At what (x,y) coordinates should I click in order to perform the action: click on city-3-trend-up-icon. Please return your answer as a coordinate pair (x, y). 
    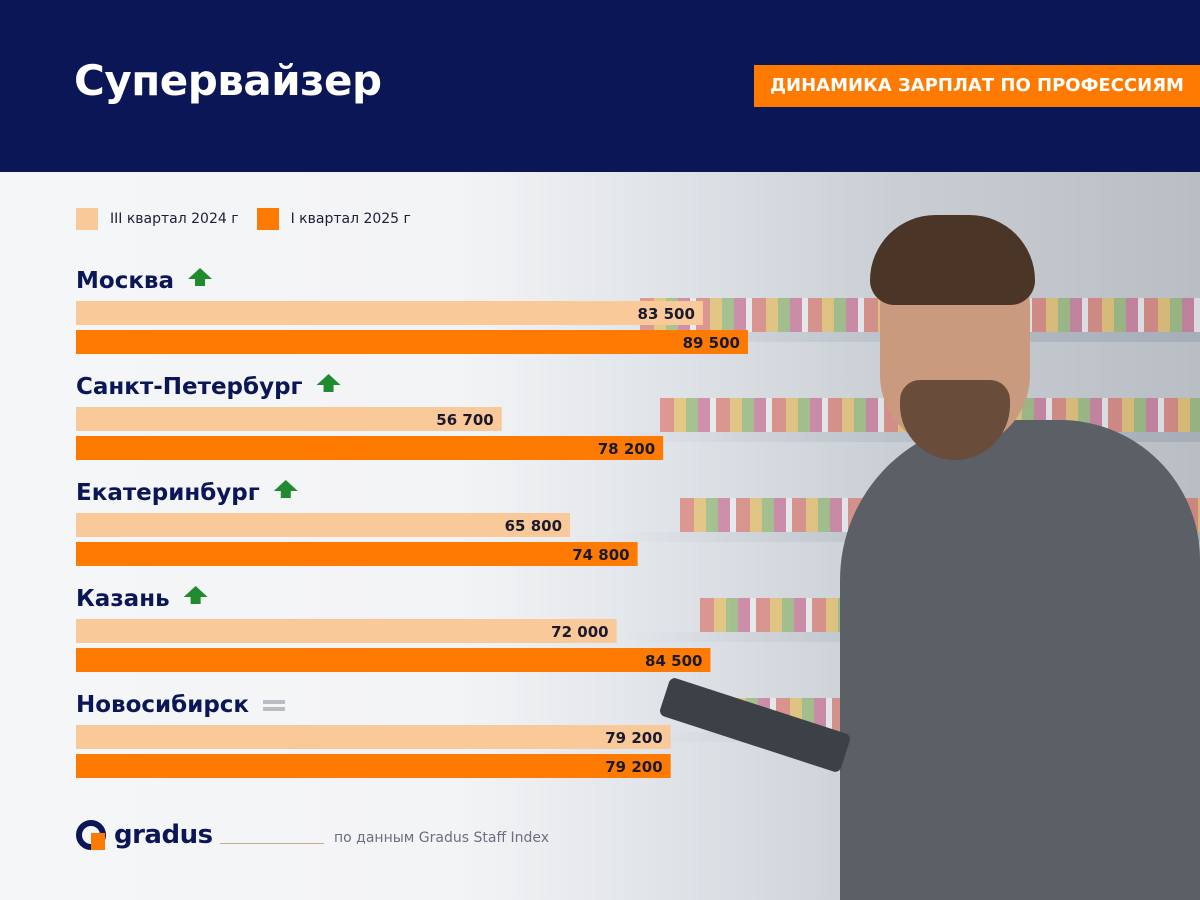
    Looking at the image, I should click on (195, 595).